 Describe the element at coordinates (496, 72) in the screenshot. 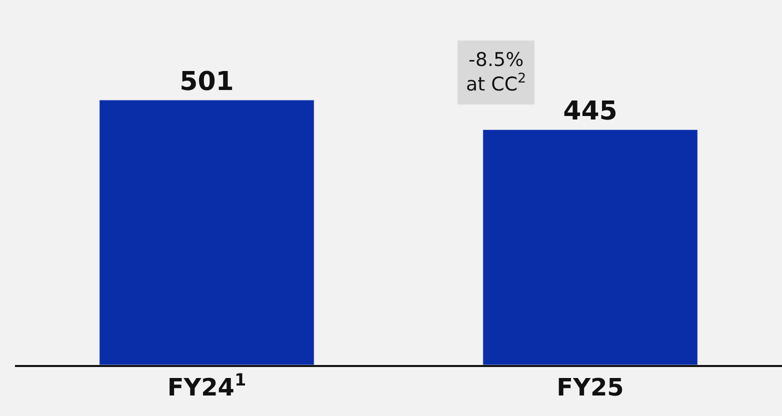

I see `annotation: -8.5% at CC$^{2}$` at that location.